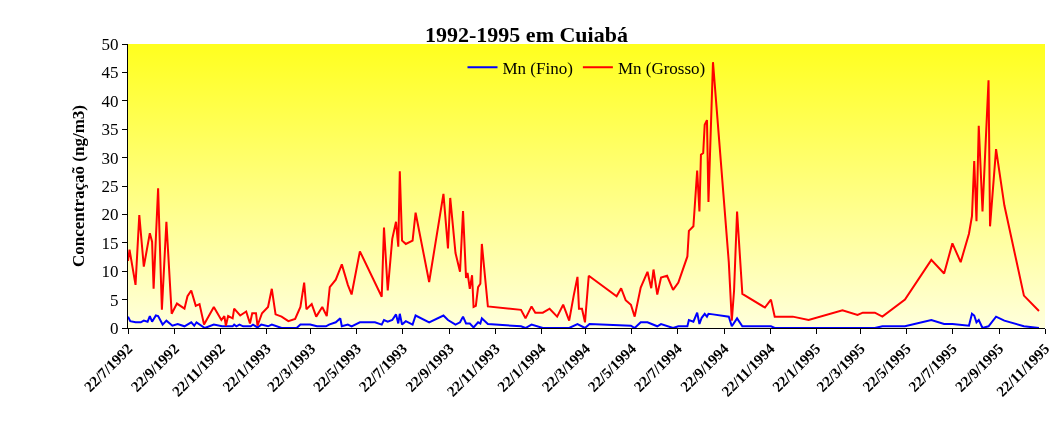  I want to click on y-tick-label: 0, so click(114, 328).